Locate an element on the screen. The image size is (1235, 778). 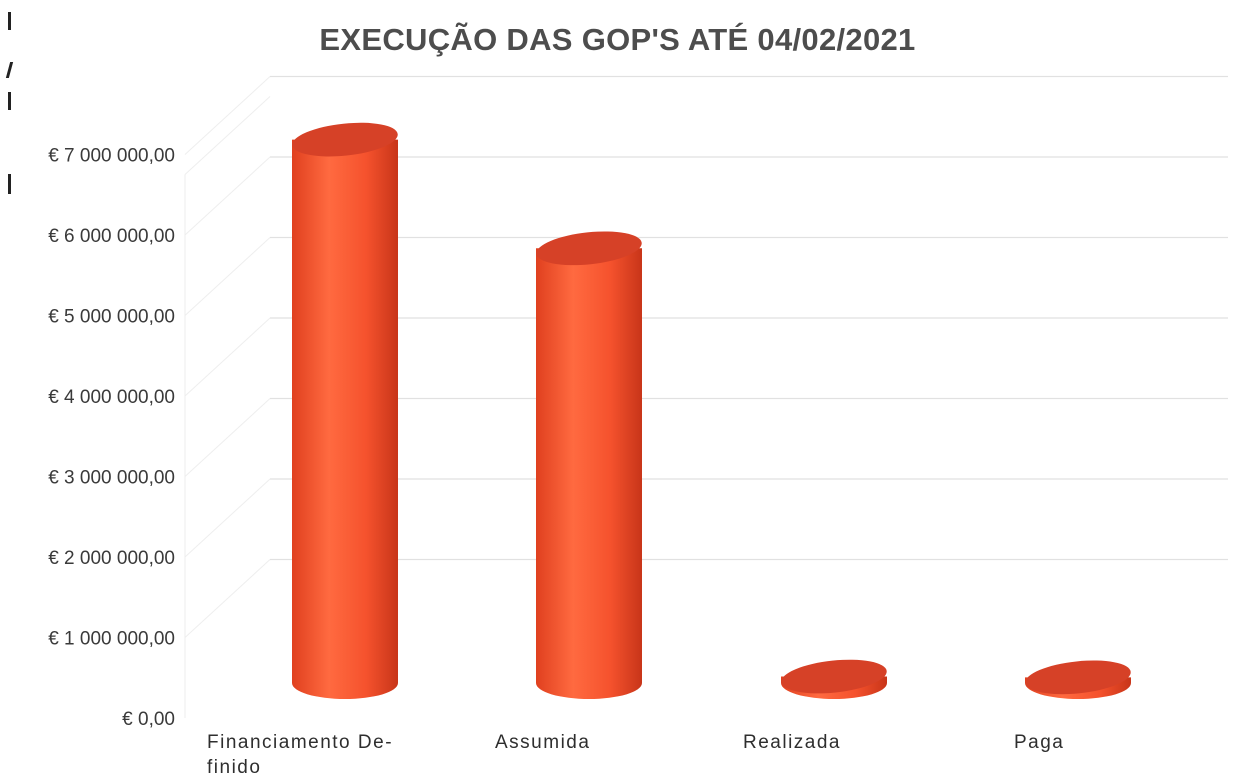
y-tick-label: € 6 000 000,00 is located at coordinates (111, 236).